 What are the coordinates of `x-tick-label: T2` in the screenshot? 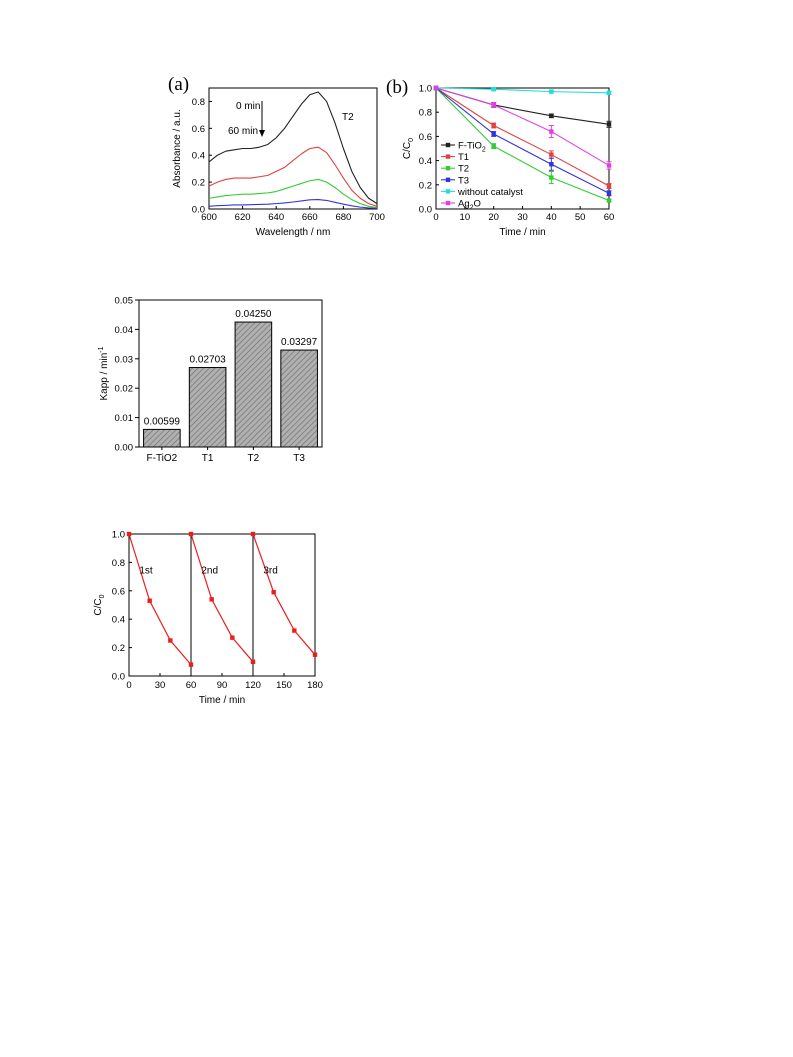 It's located at (254, 458).